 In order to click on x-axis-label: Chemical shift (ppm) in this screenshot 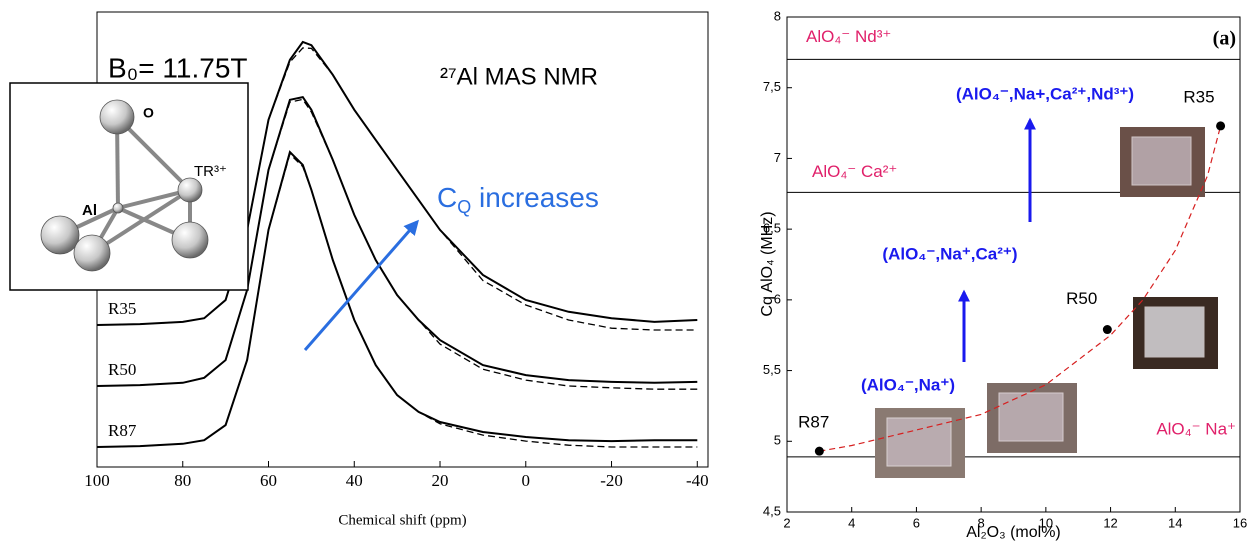, I will do `click(402, 520)`.